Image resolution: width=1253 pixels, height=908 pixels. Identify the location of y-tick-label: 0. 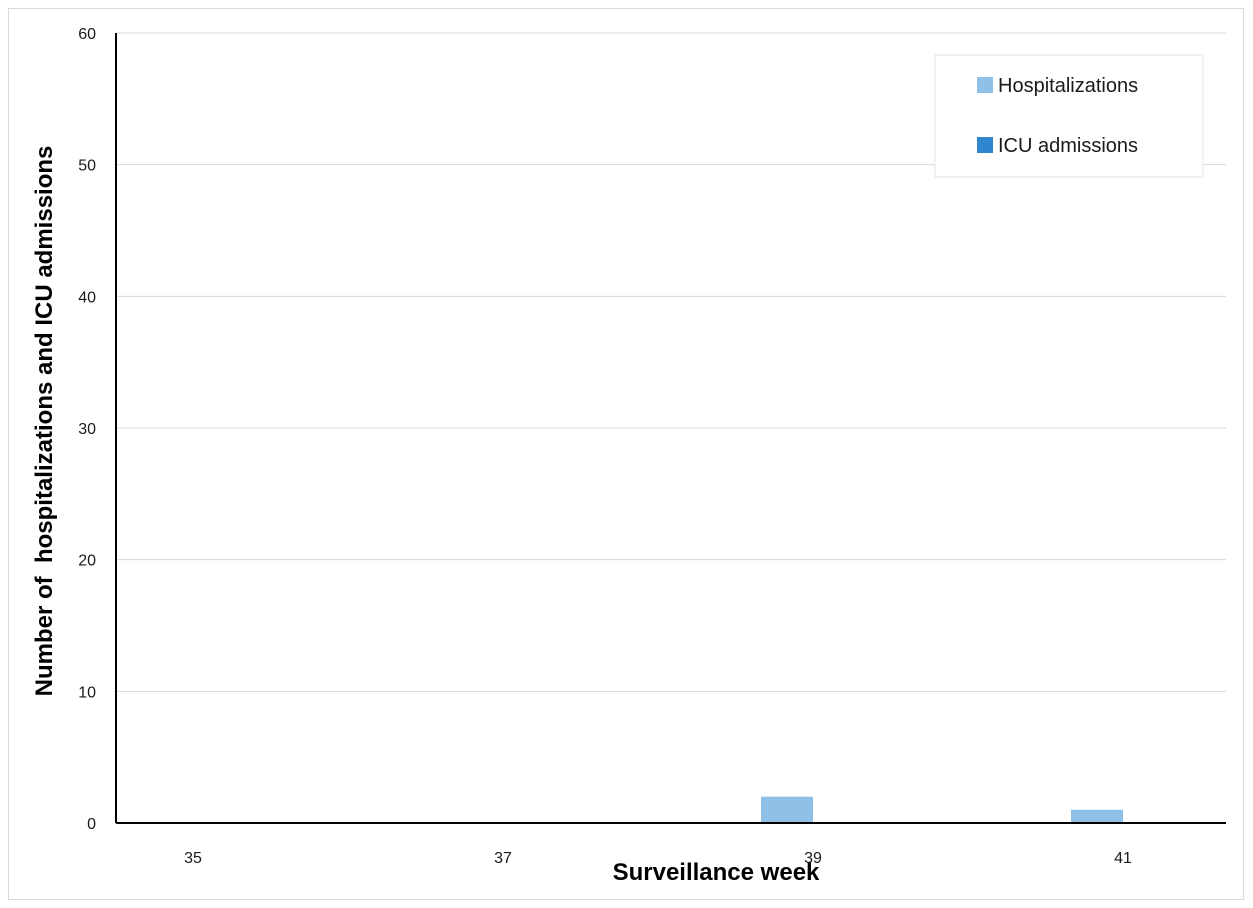
(91, 824).